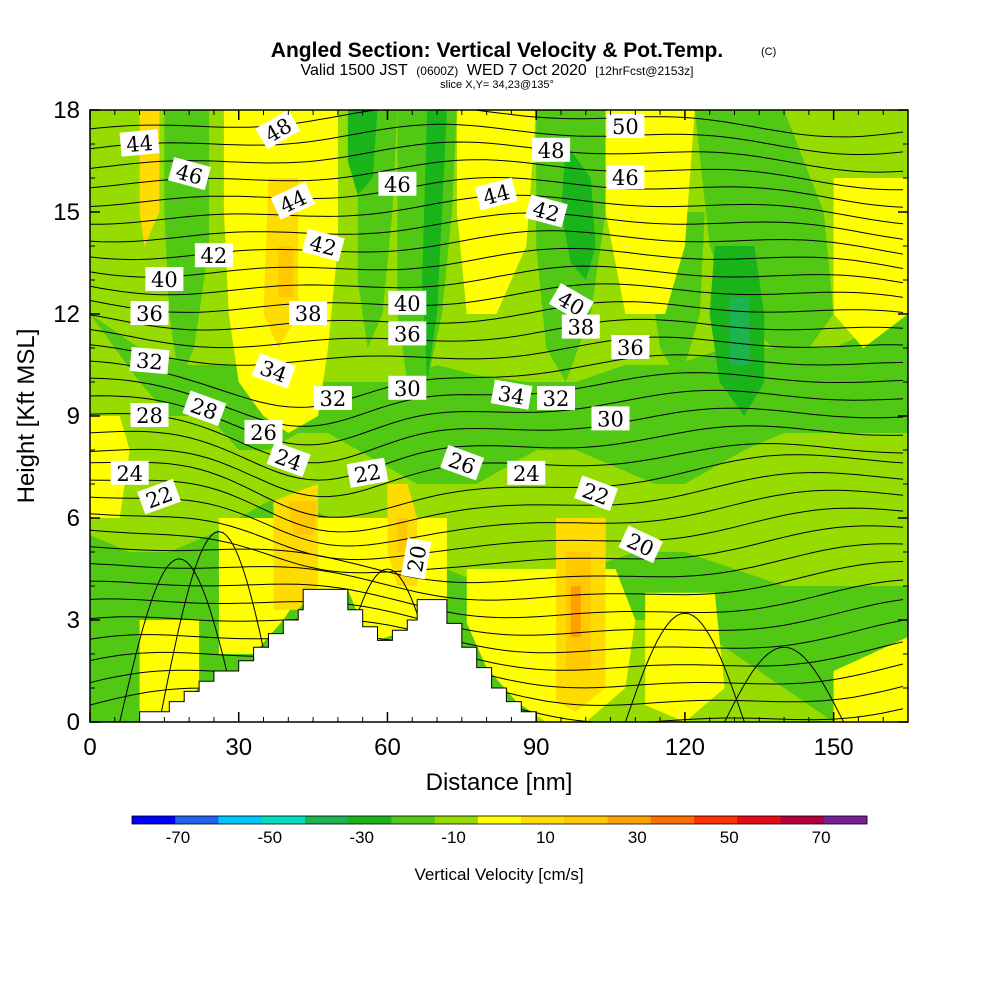 This screenshot has height=1000, width=1000. I want to click on terrain-profile, so click(313, 655).